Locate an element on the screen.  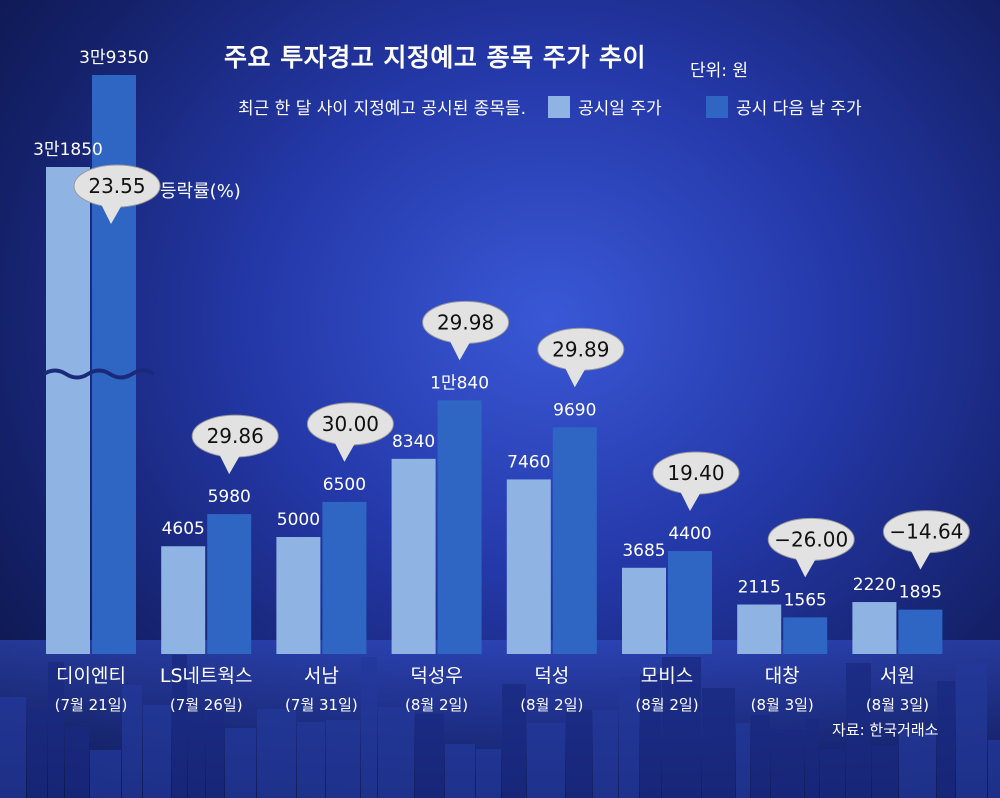
date-label: (7월 26일) is located at coordinates (206, 705).